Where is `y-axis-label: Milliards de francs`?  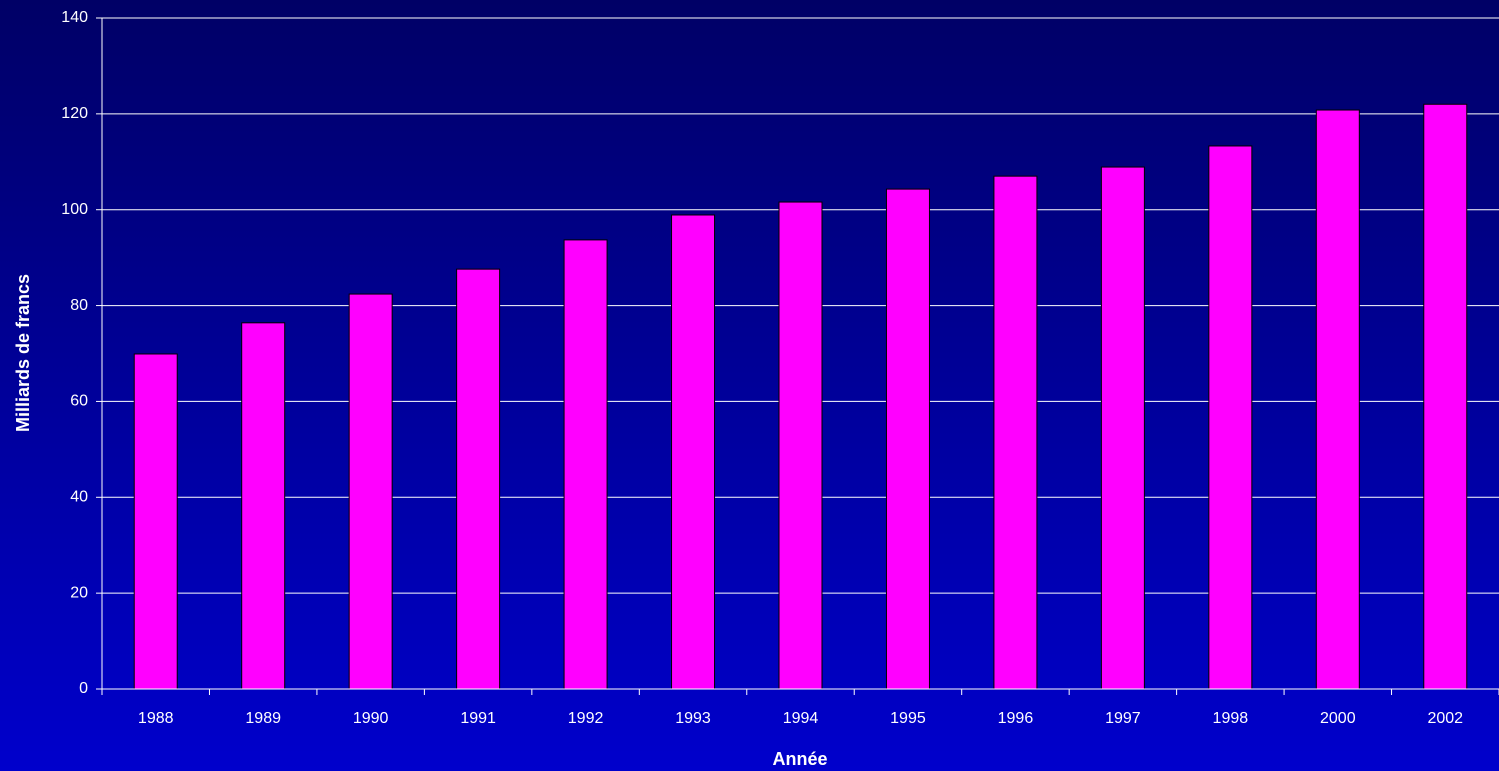
y-axis-label: Milliards de francs is located at coordinates (23, 353).